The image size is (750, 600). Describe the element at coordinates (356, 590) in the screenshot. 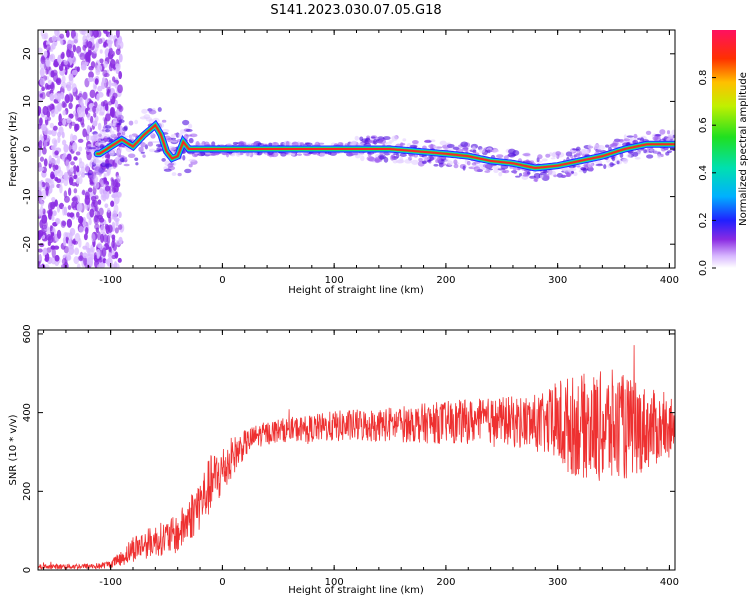

I see `snr-xlabel: Height of straight line (km)` at that location.